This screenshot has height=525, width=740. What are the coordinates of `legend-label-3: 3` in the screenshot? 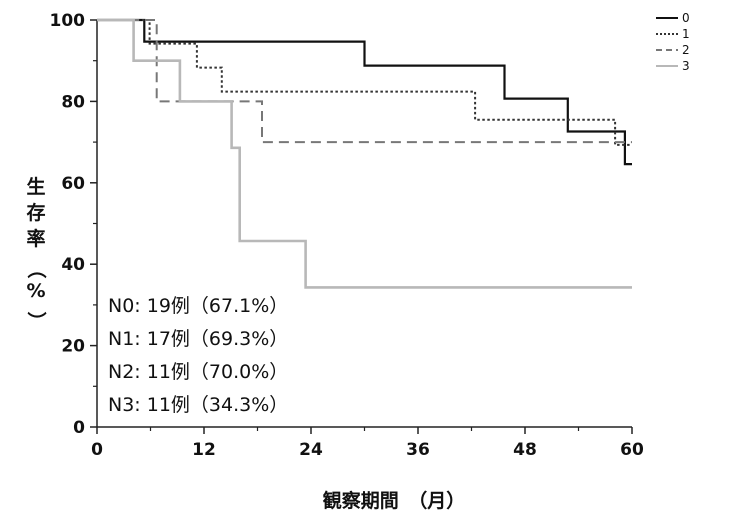 It's located at (686, 66).